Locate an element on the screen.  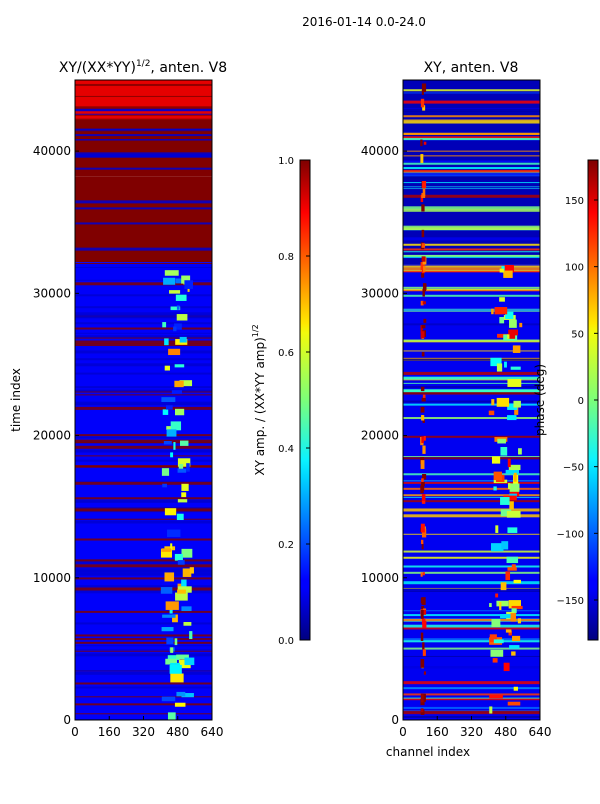
x-tick-label: 160 is located at coordinates (437, 732).